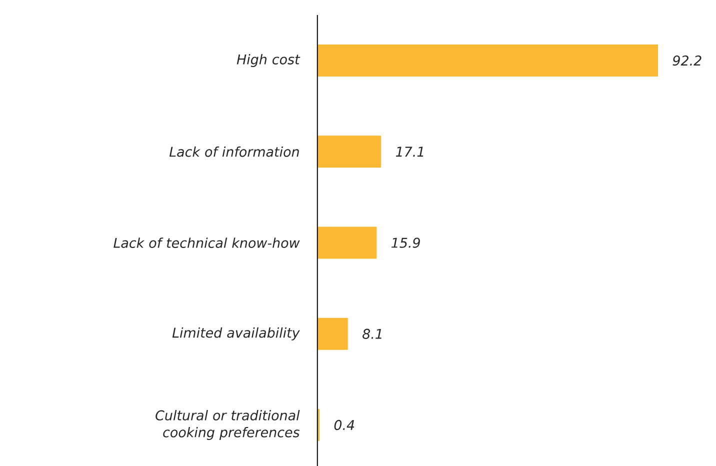  Describe the element at coordinates (405, 243) in the screenshot. I see `data-label: 15.9` at that location.